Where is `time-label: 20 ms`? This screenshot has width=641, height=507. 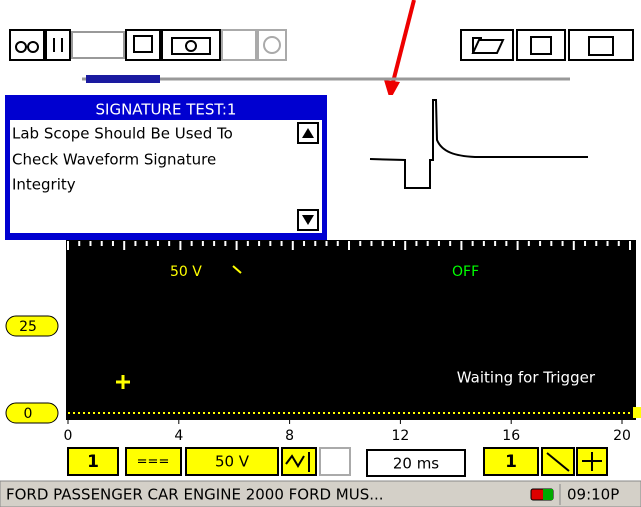 time-label: 20 ms is located at coordinates (416, 464).